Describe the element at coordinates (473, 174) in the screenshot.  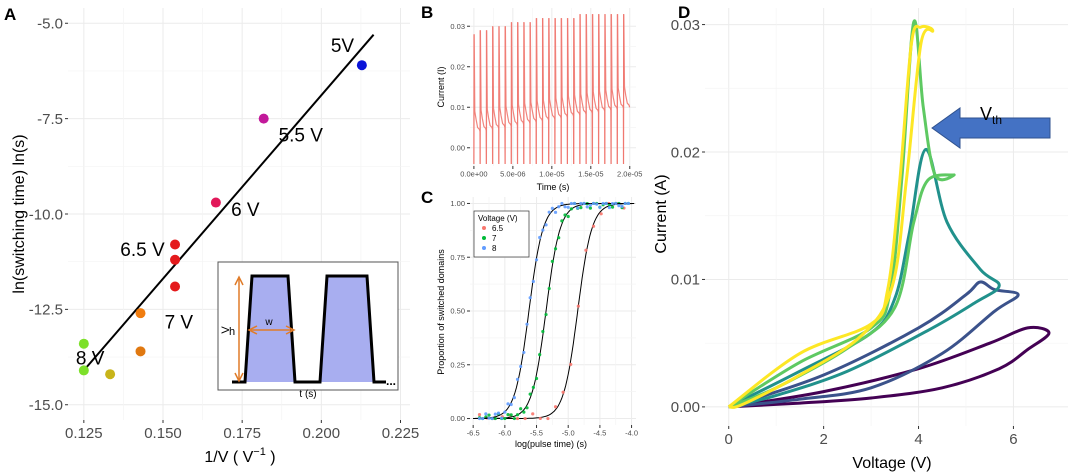
I see `panel-b-x-tick-label: 0.0e+00` at that location.